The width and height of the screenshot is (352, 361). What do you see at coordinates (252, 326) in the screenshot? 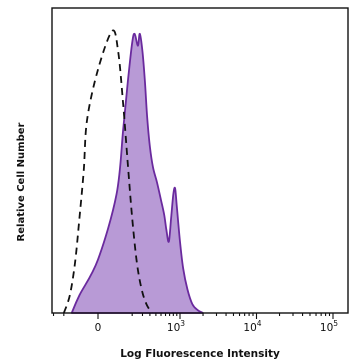
I see `x-tick-label: 10⁴` at bounding box center [252, 326].